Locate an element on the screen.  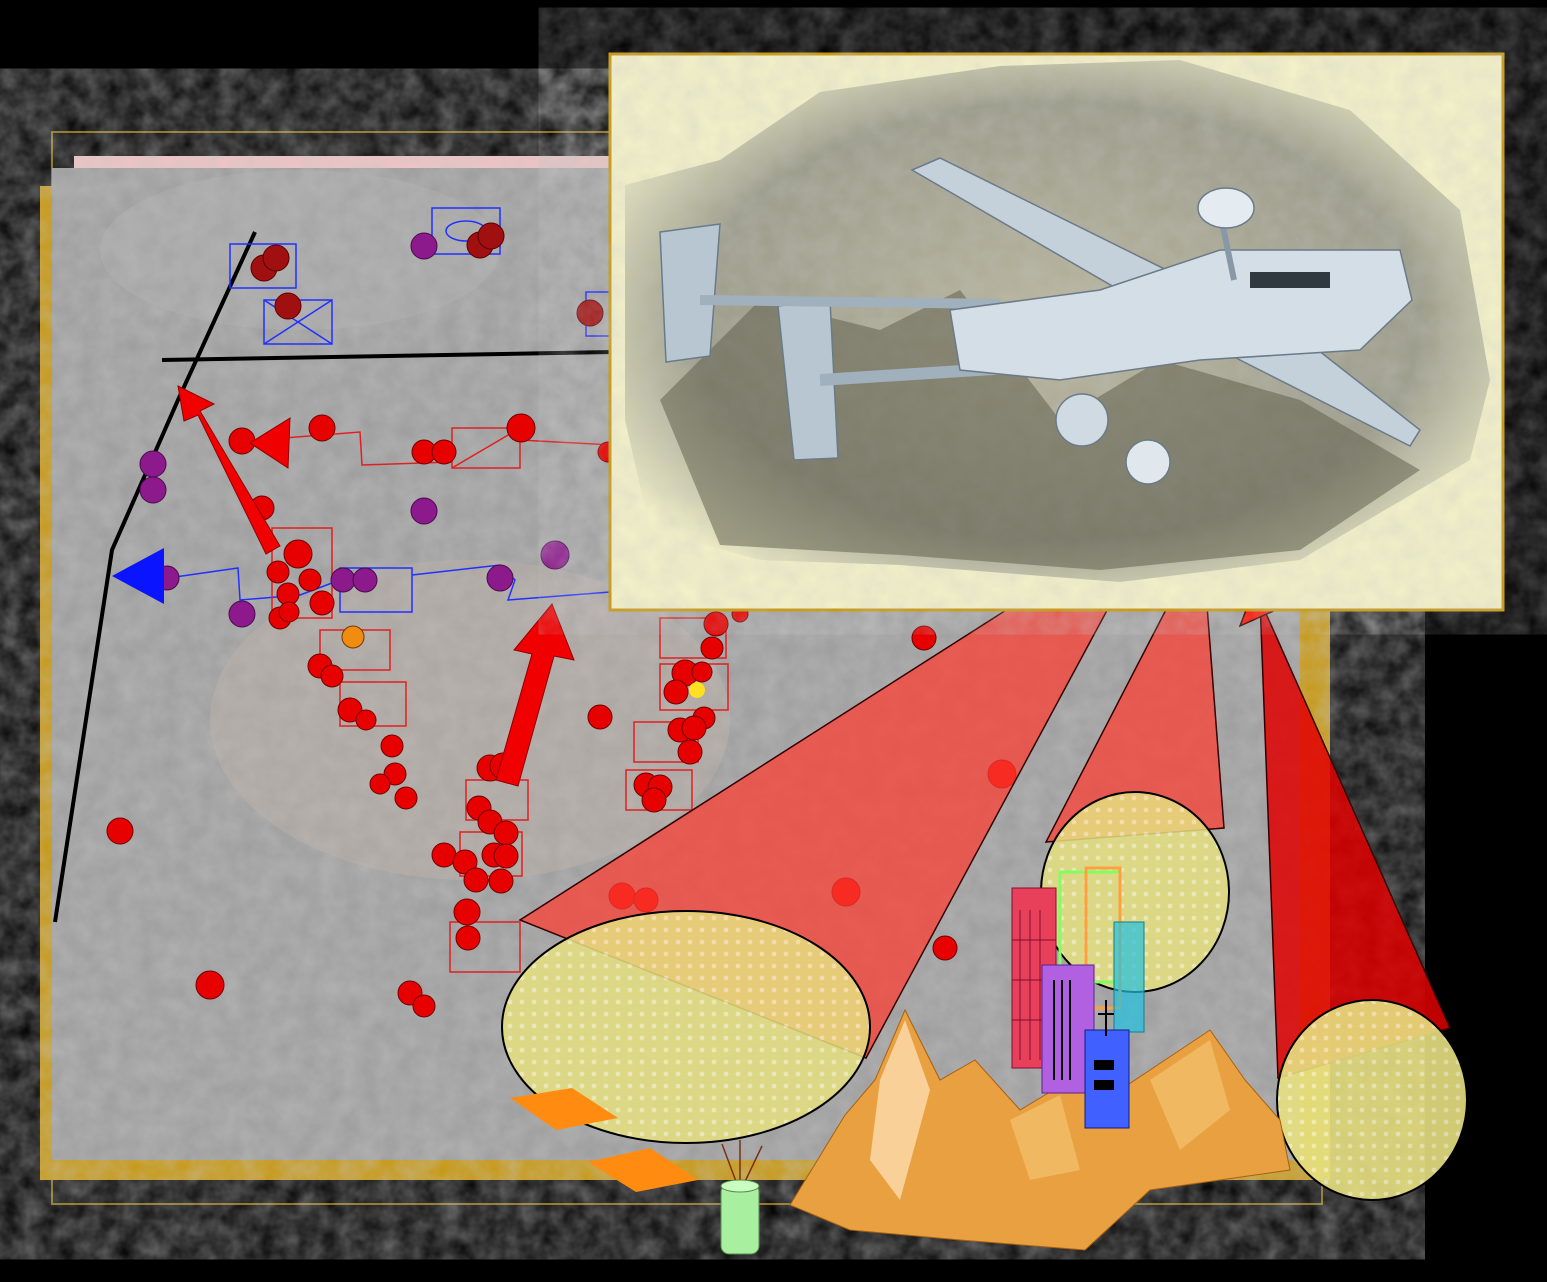
uav-icon is located at coordinates (1040, 321).